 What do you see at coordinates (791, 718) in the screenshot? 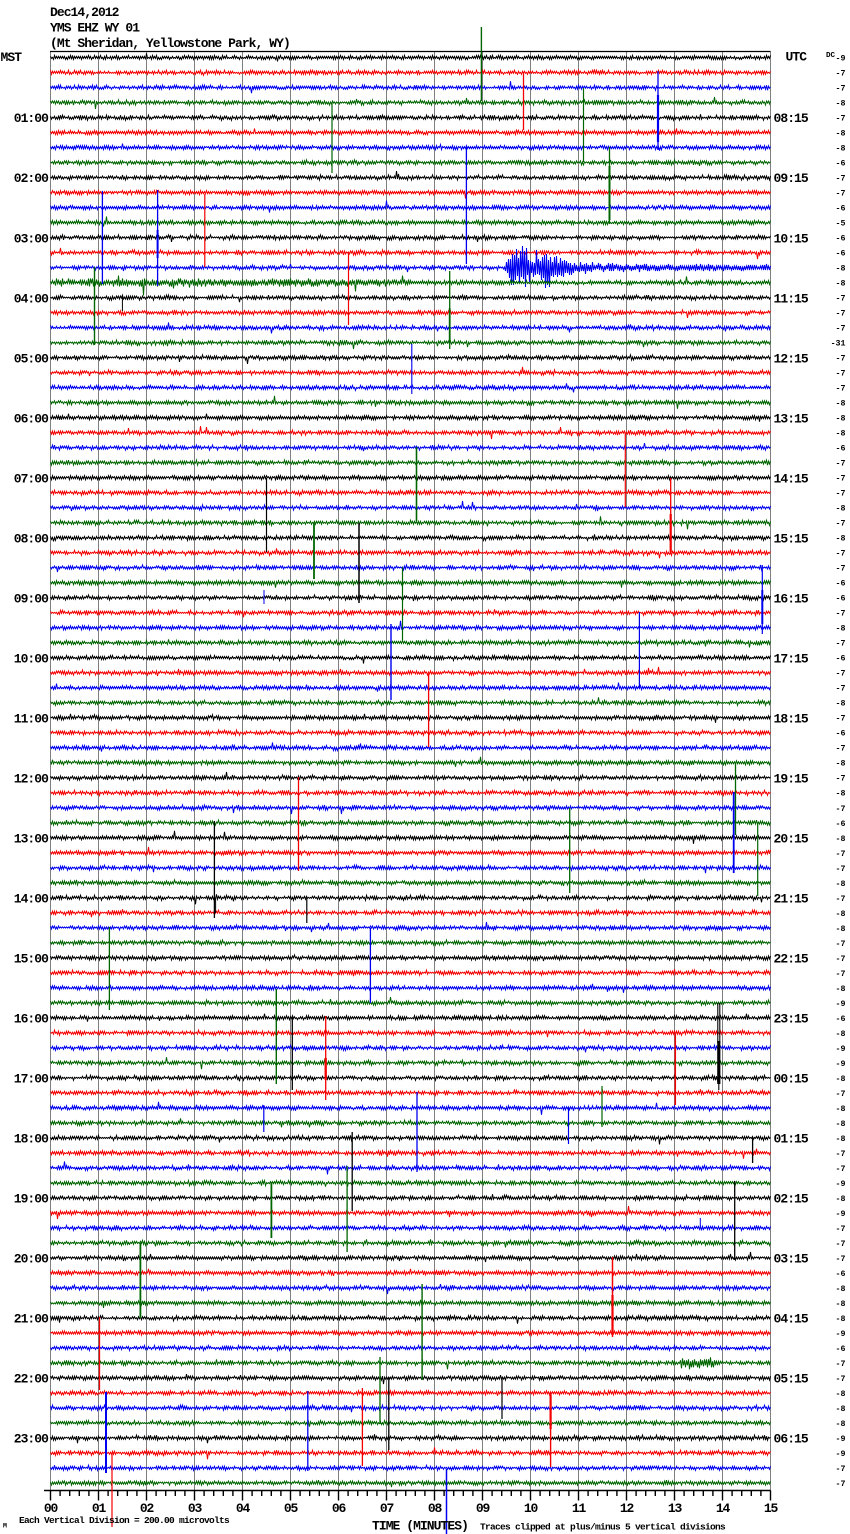
I see `svg-text: 18:15` at bounding box center [791, 718].